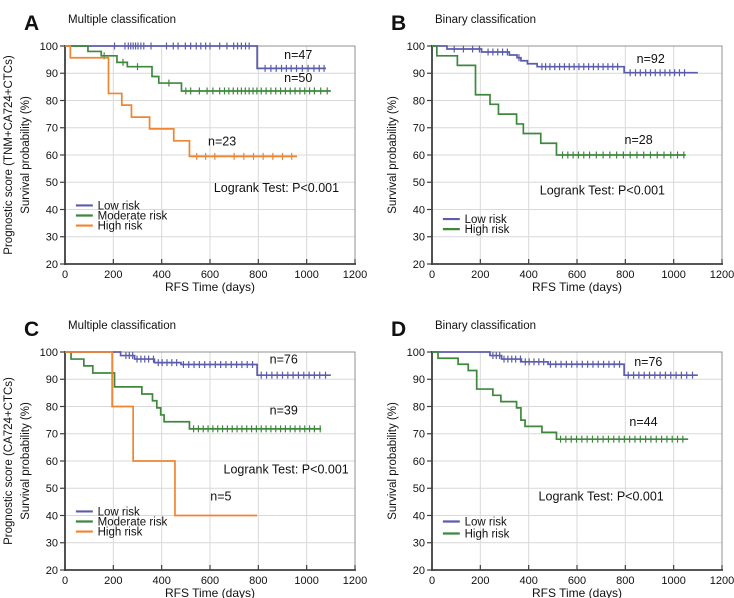 The height and width of the screenshot is (598, 734). Describe the element at coordinates (198, 364) in the screenshot. I see `km-curve-low-risk` at that location.